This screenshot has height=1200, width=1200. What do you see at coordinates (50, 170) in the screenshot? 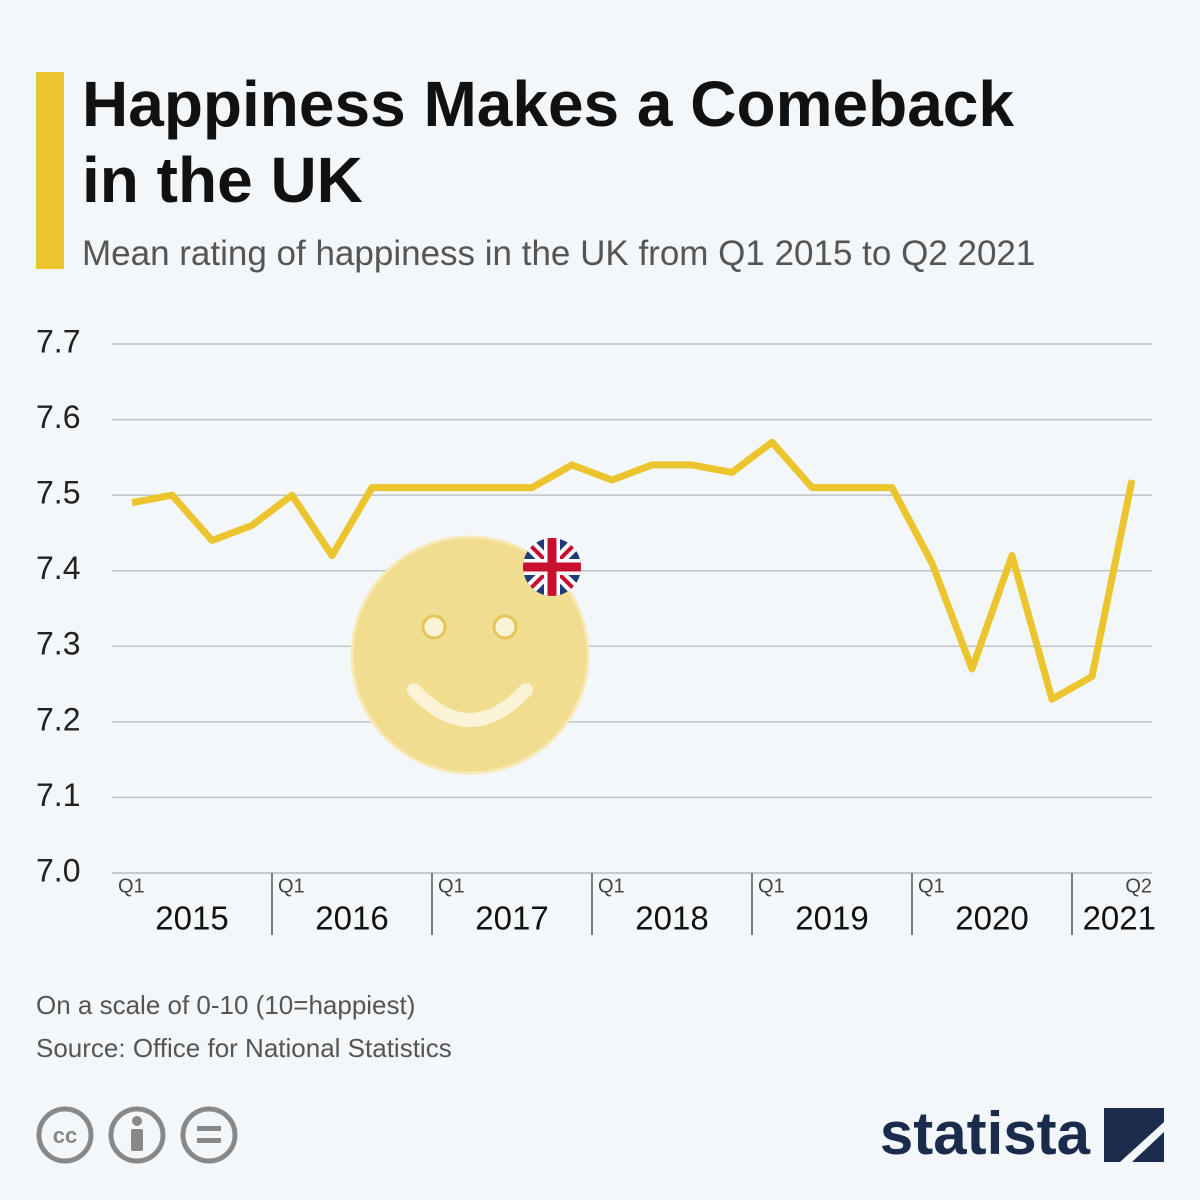
I see `accent-bar` at bounding box center [50, 170].